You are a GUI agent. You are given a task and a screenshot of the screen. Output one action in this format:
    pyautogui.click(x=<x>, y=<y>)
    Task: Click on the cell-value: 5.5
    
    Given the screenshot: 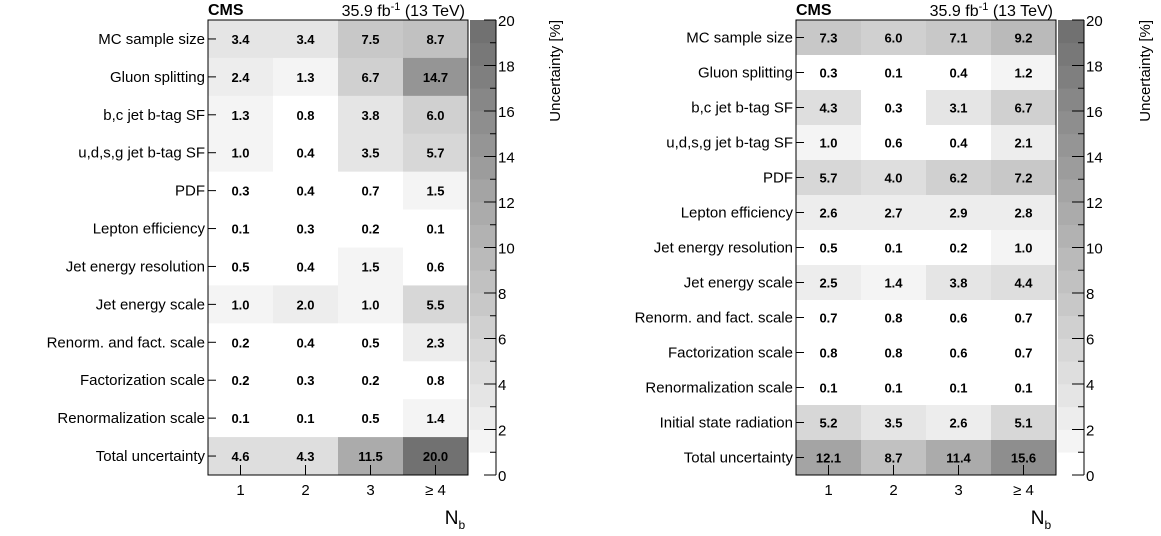 What is the action you would take?
    pyautogui.click(x=435, y=304)
    